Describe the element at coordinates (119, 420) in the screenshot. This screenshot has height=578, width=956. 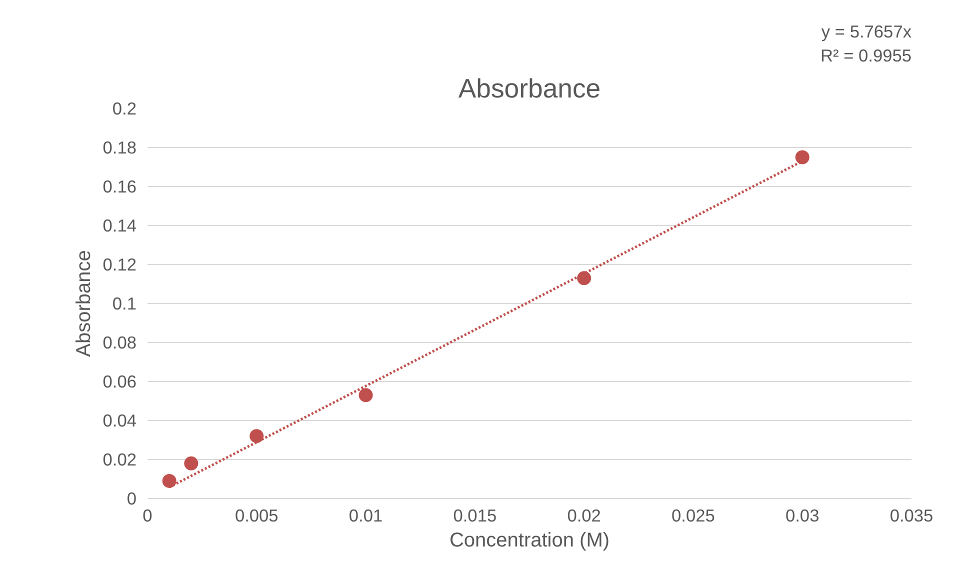
I see `y-tick-label: 0.04` at that location.